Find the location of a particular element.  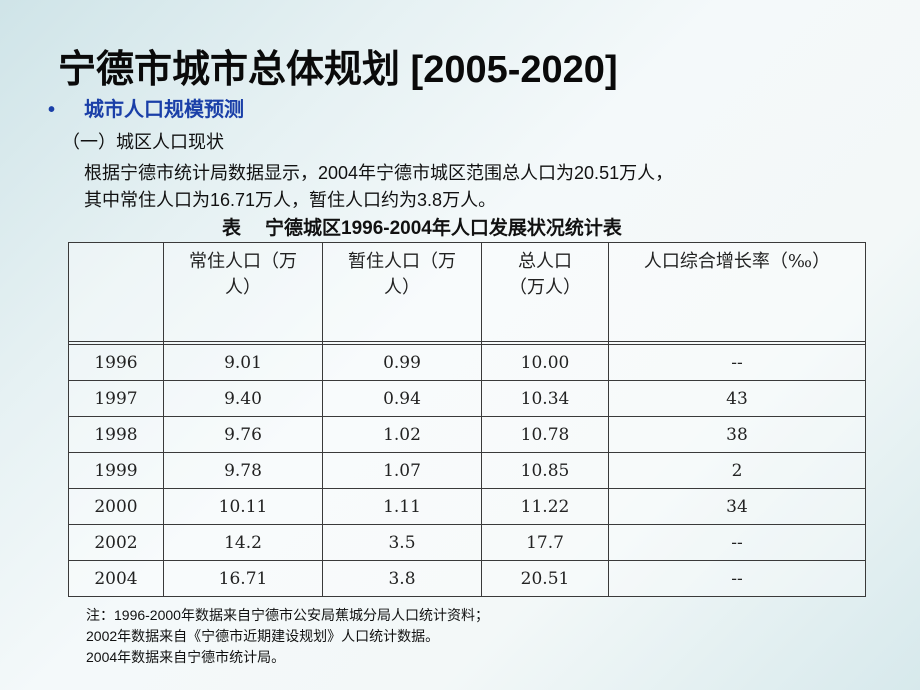

header-cell-growth: 人口综合增长率（‰） is located at coordinates (737, 292).